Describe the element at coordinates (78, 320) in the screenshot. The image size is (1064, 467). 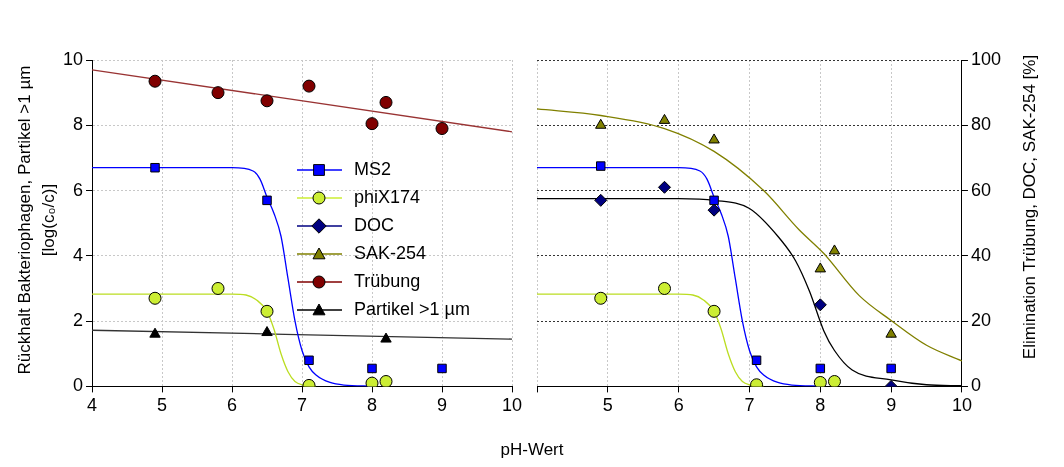
I see `y-tick-label: 2` at that location.